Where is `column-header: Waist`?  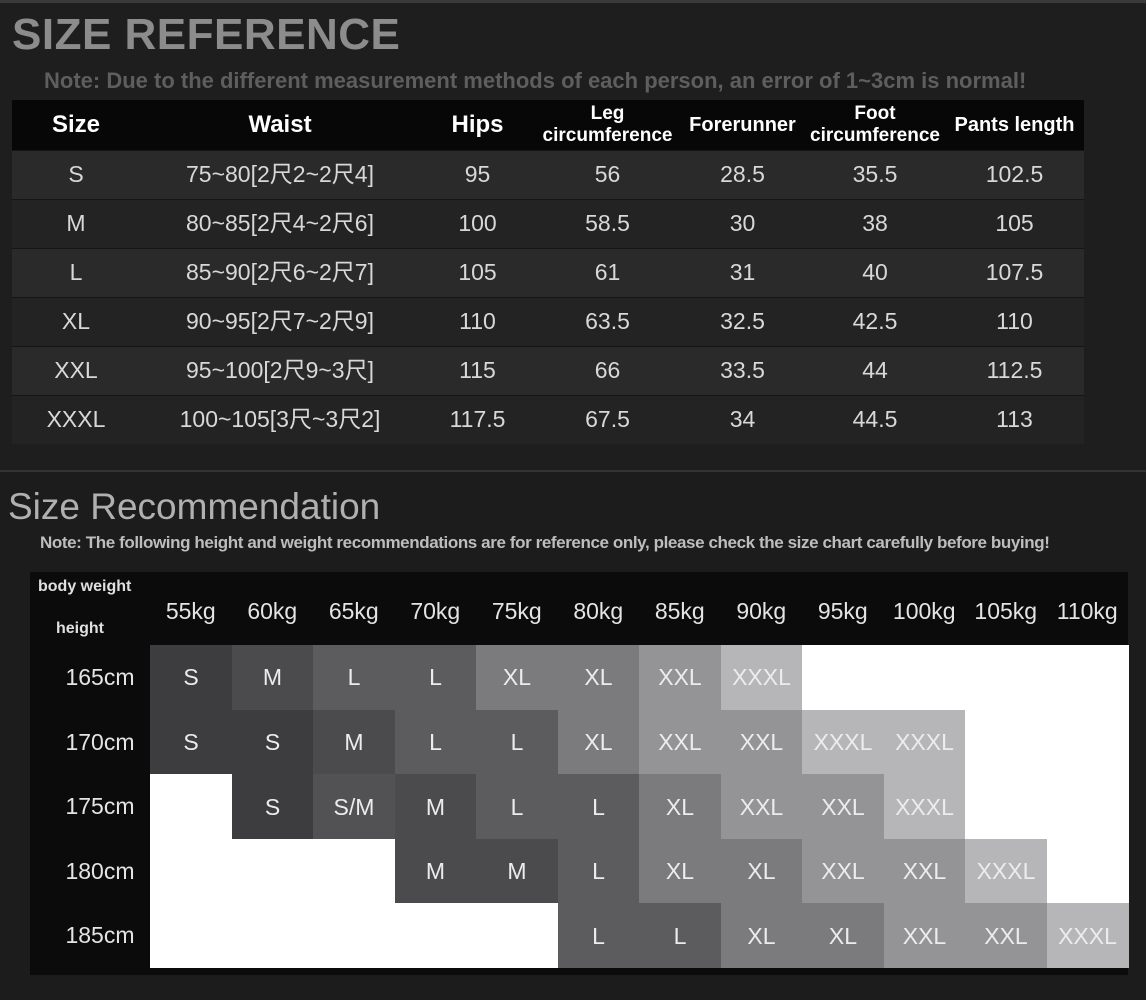 column-header: Waist is located at coordinates (280, 125).